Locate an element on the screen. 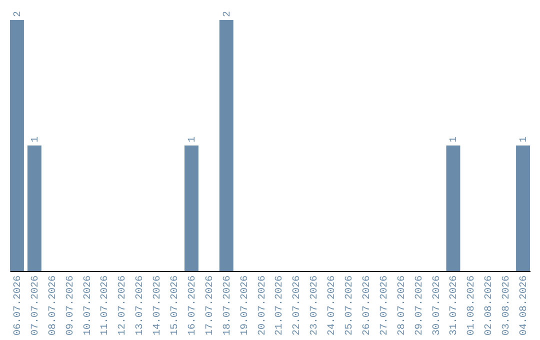 This screenshot has height=340, width=540. x-tick-label: 26.07.2026 is located at coordinates (367, 306).